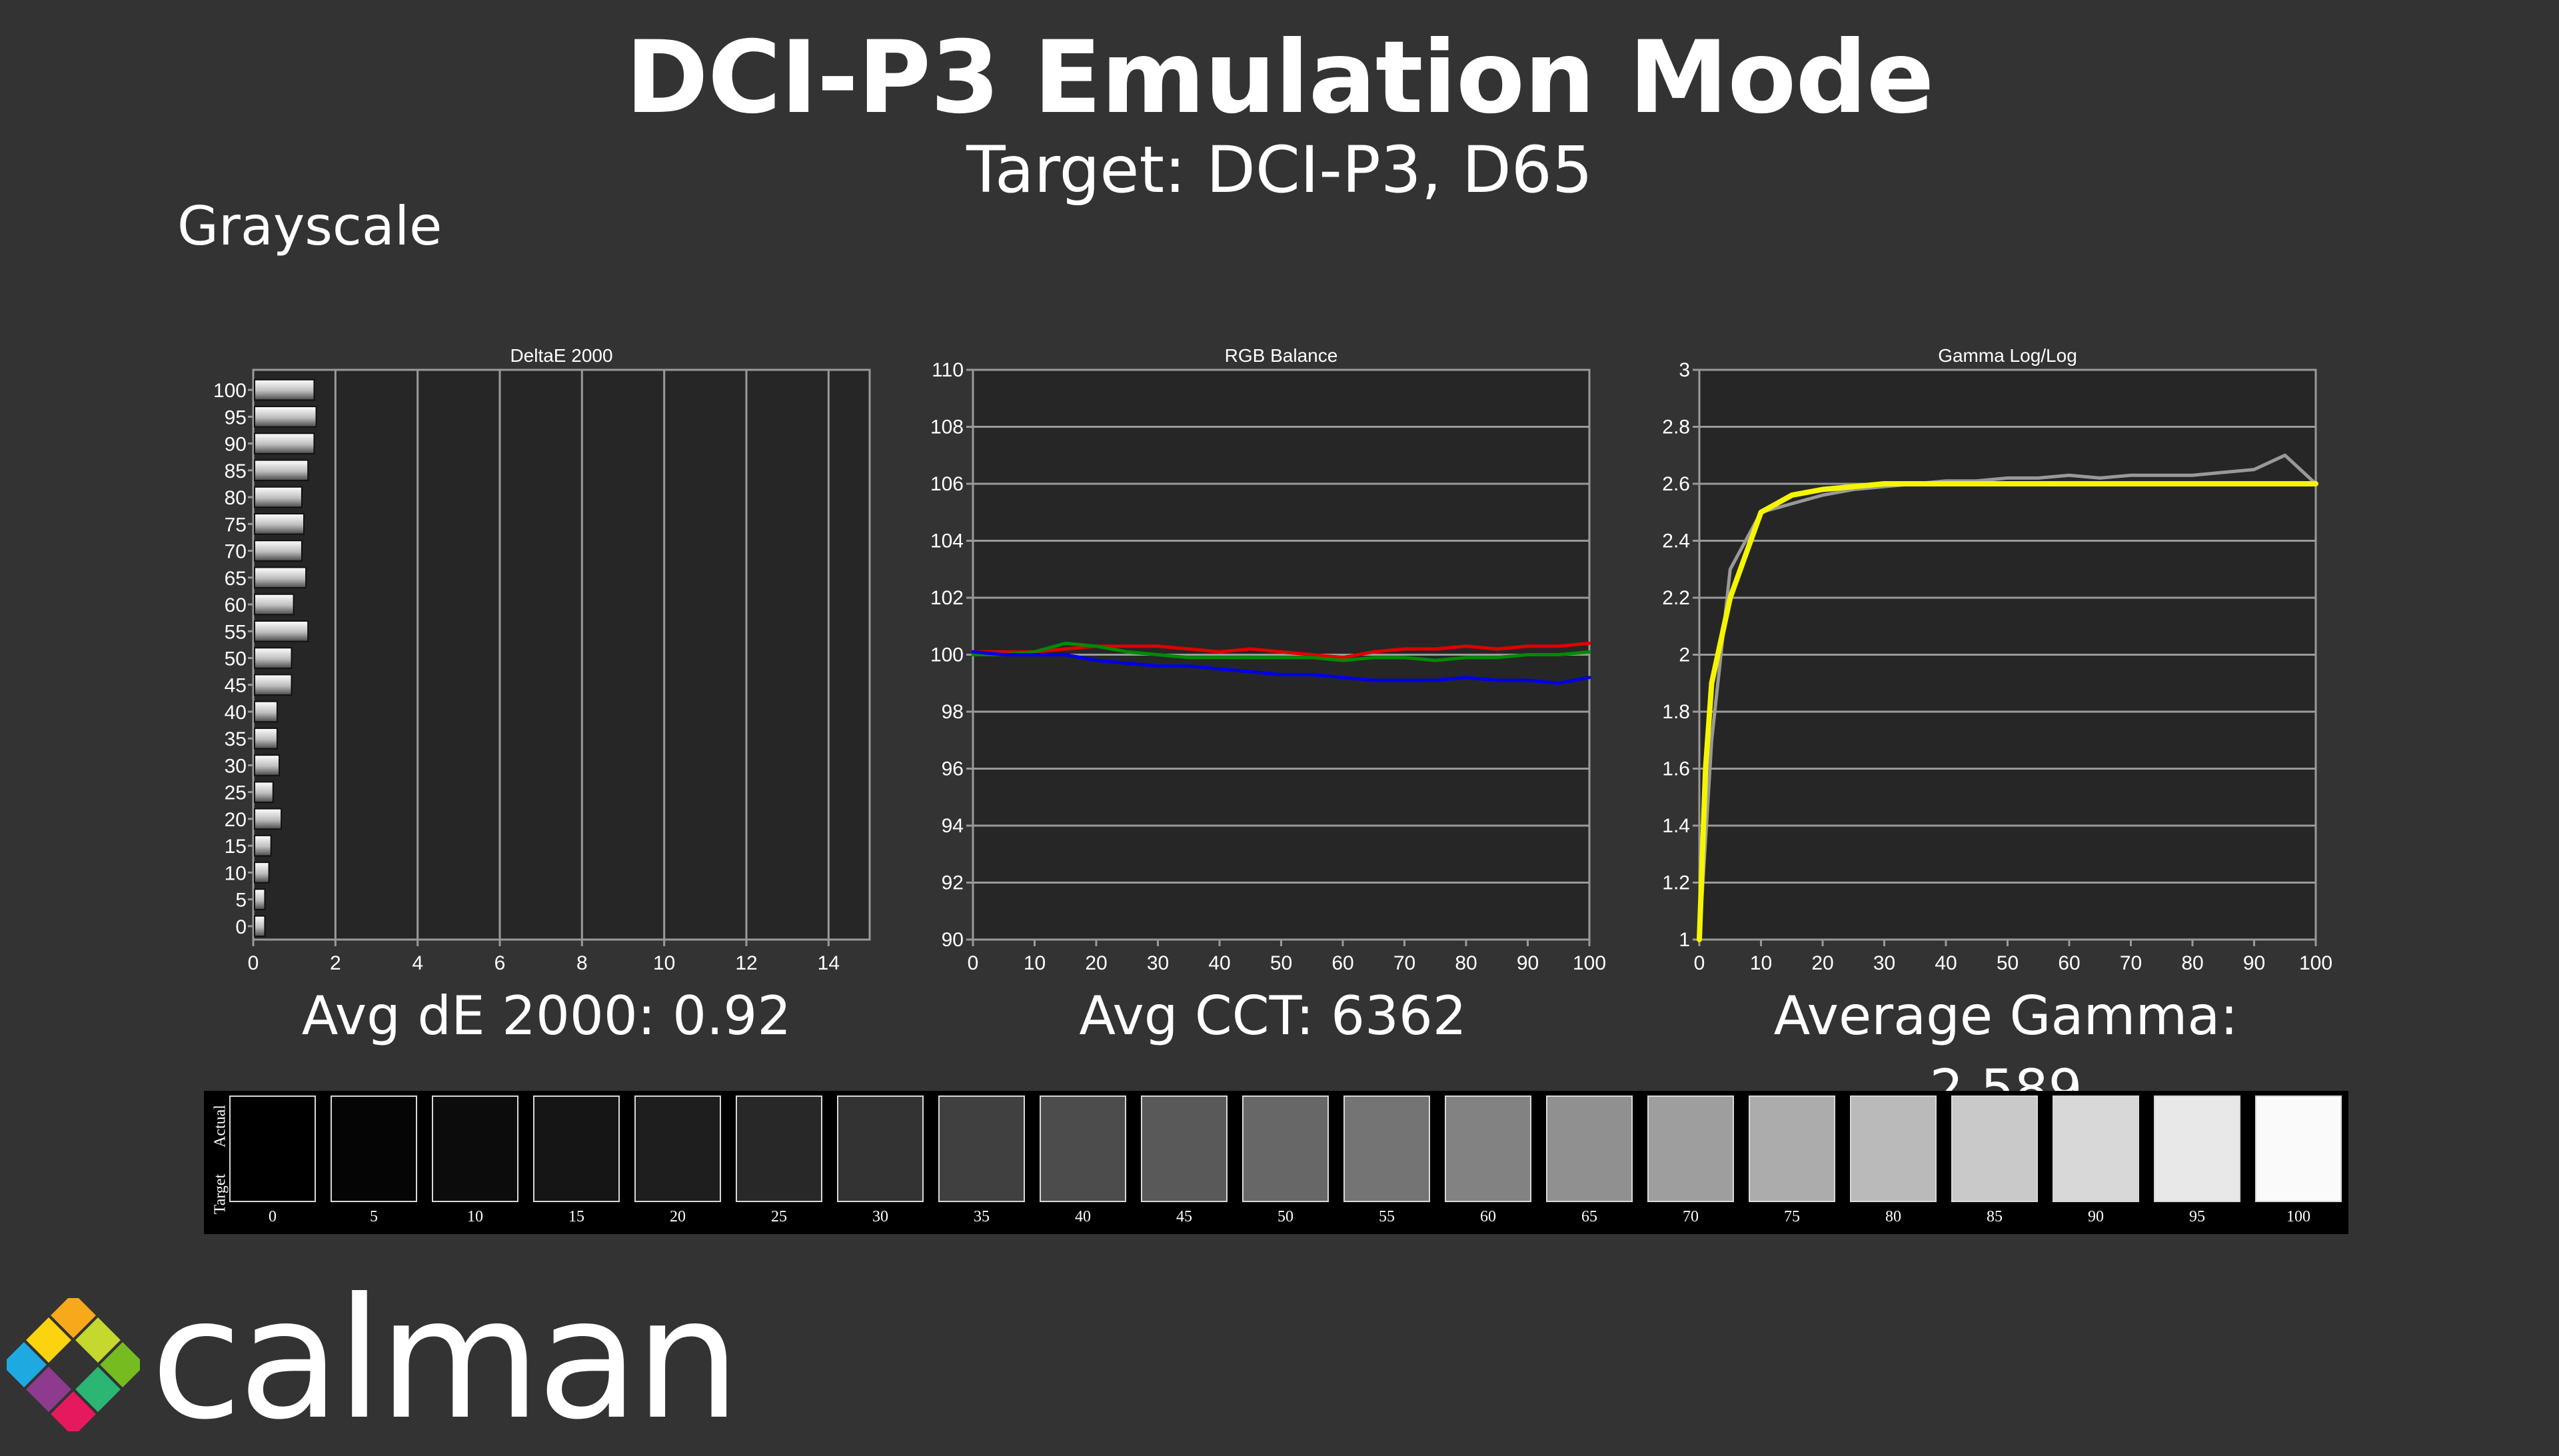  Describe the element at coordinates (880, 1216) in the screenshot. I see `swatch-label: 30` at that location.